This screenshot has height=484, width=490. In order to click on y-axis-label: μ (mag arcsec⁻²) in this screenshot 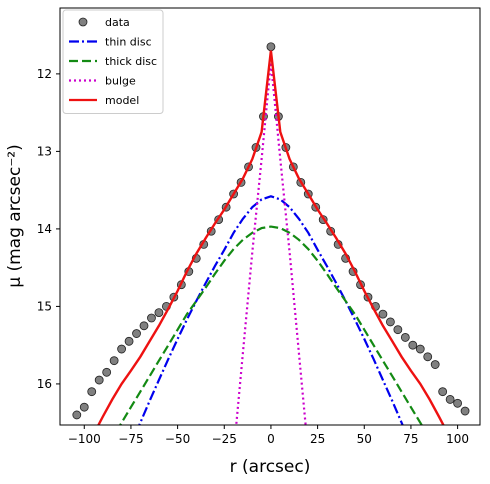, I will do `click(15, 216)`.